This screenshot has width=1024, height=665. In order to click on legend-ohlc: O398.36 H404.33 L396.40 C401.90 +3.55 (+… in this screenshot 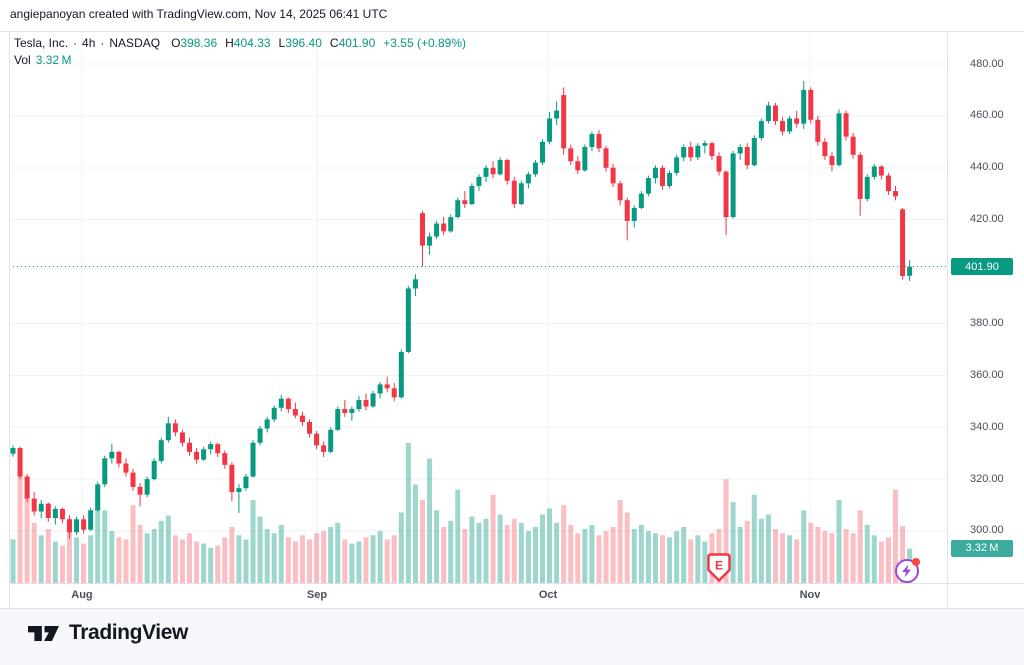, I will do `click(318, 43)`.